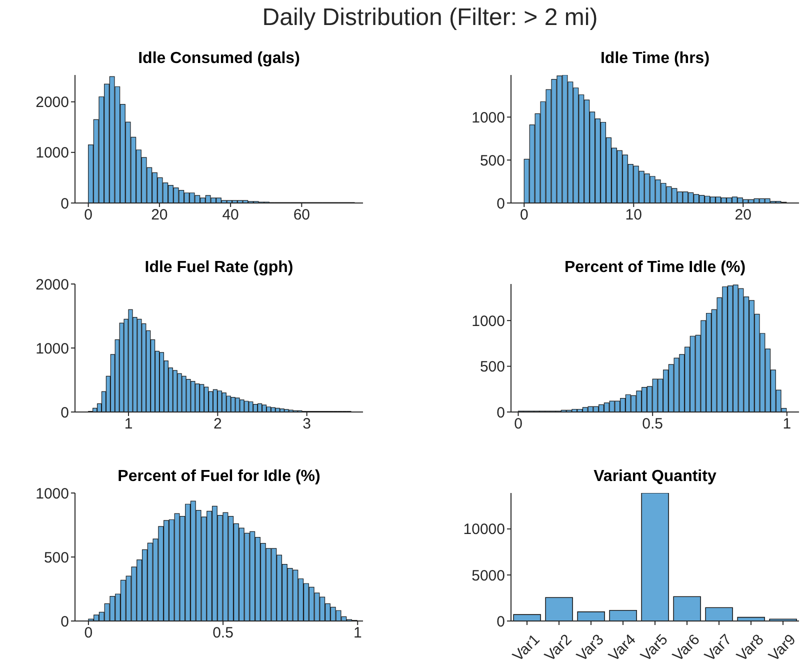 This screenshot has width=804, height=669. What do you see at coordinates (484, 529) in the screenshot?
I see `y-tick-label: 10000` at bounding box center [484, 529].